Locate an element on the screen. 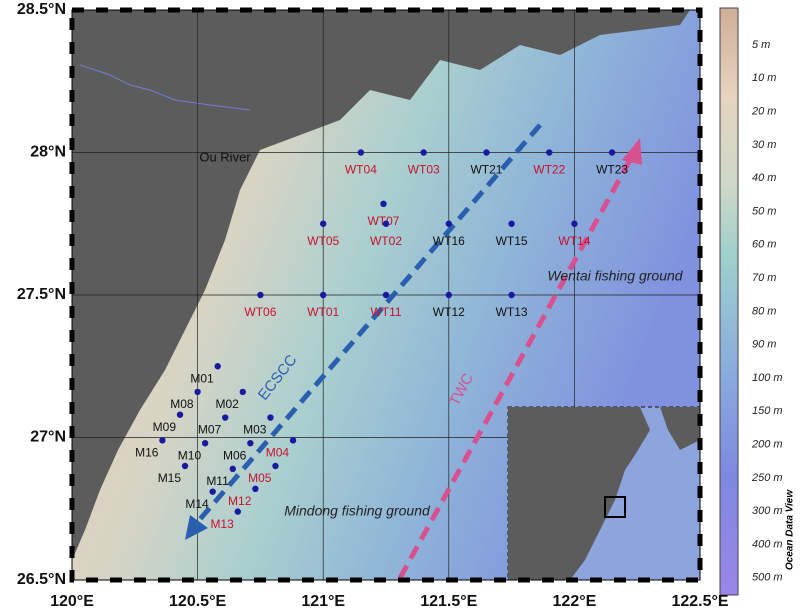 The height and width of the screenshot is (615, 800). station-label: WT07 is located at coordinates (383, 221).